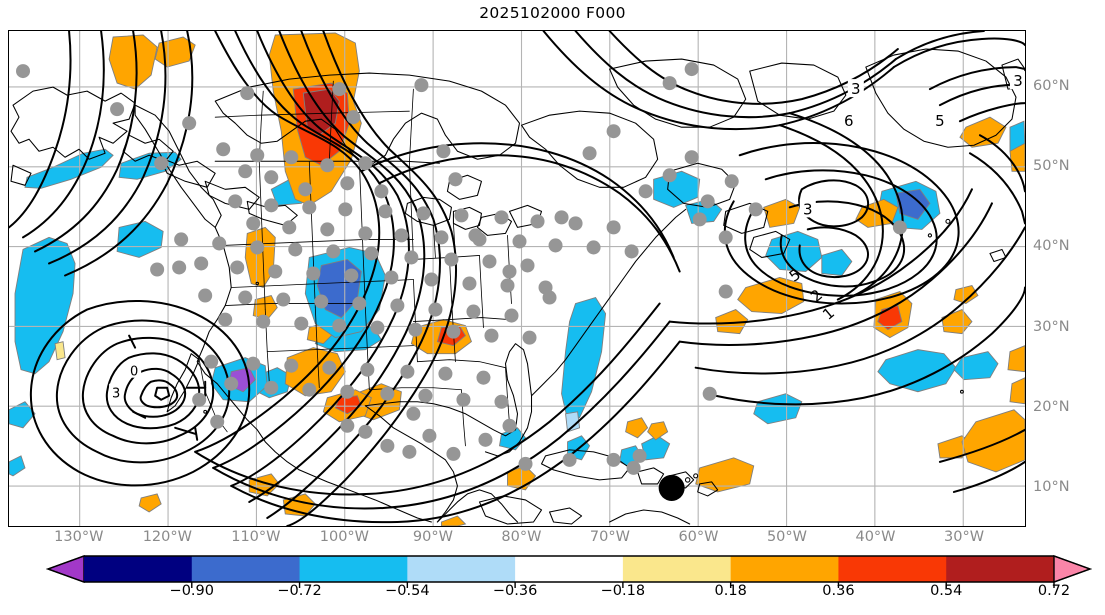  What do you see at coordinates (1073, 569) in the screenshot?
I see `colorbar-over-arrow` at bounding box center [1073, 569].